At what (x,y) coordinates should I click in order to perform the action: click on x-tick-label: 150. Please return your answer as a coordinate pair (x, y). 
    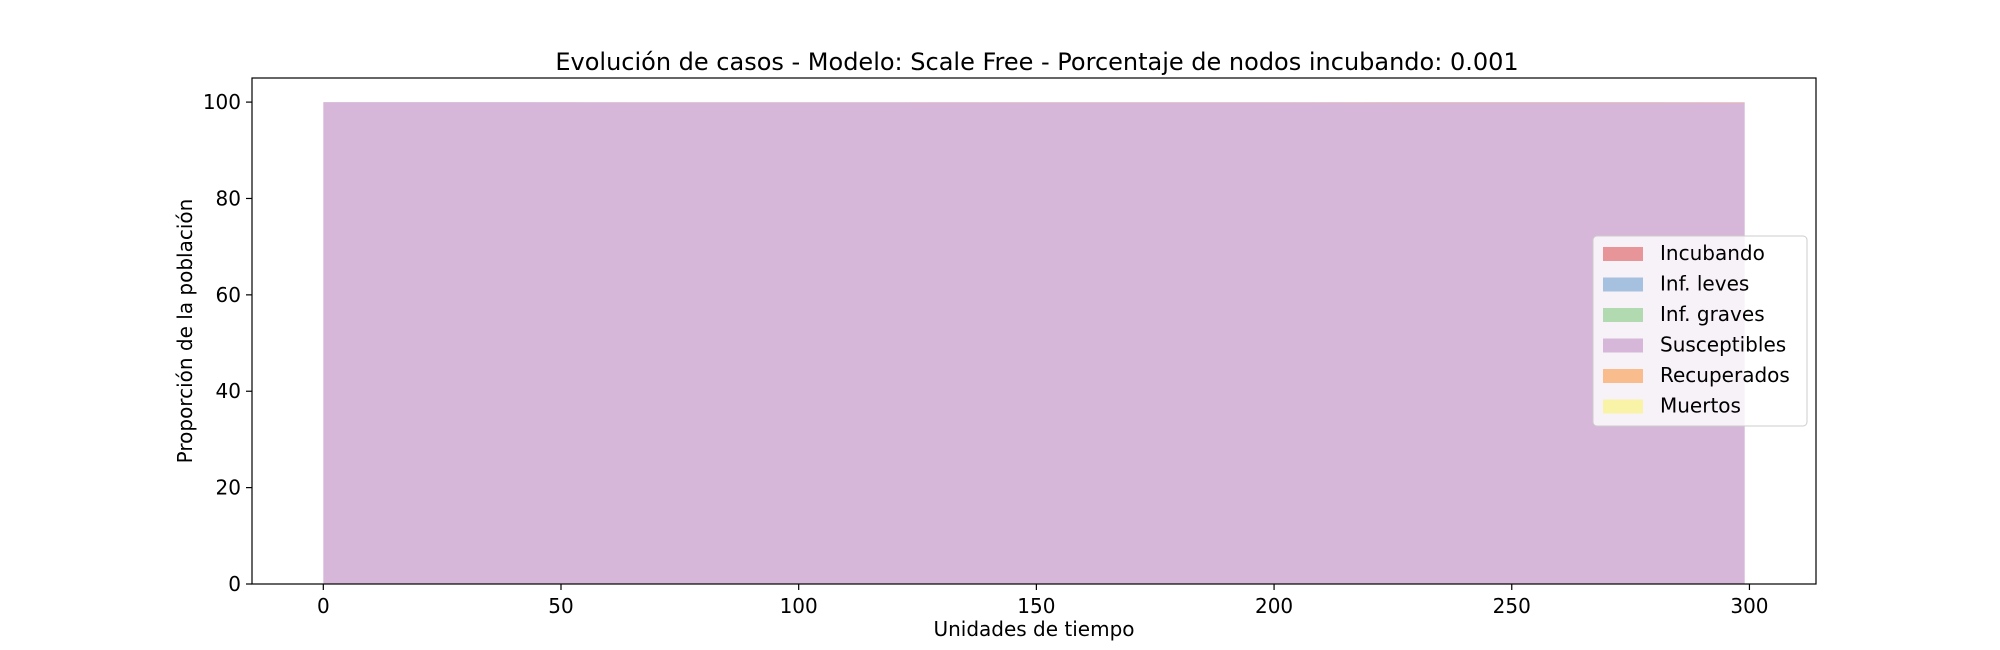
    Looking at the image, I should click on (1036, 606).